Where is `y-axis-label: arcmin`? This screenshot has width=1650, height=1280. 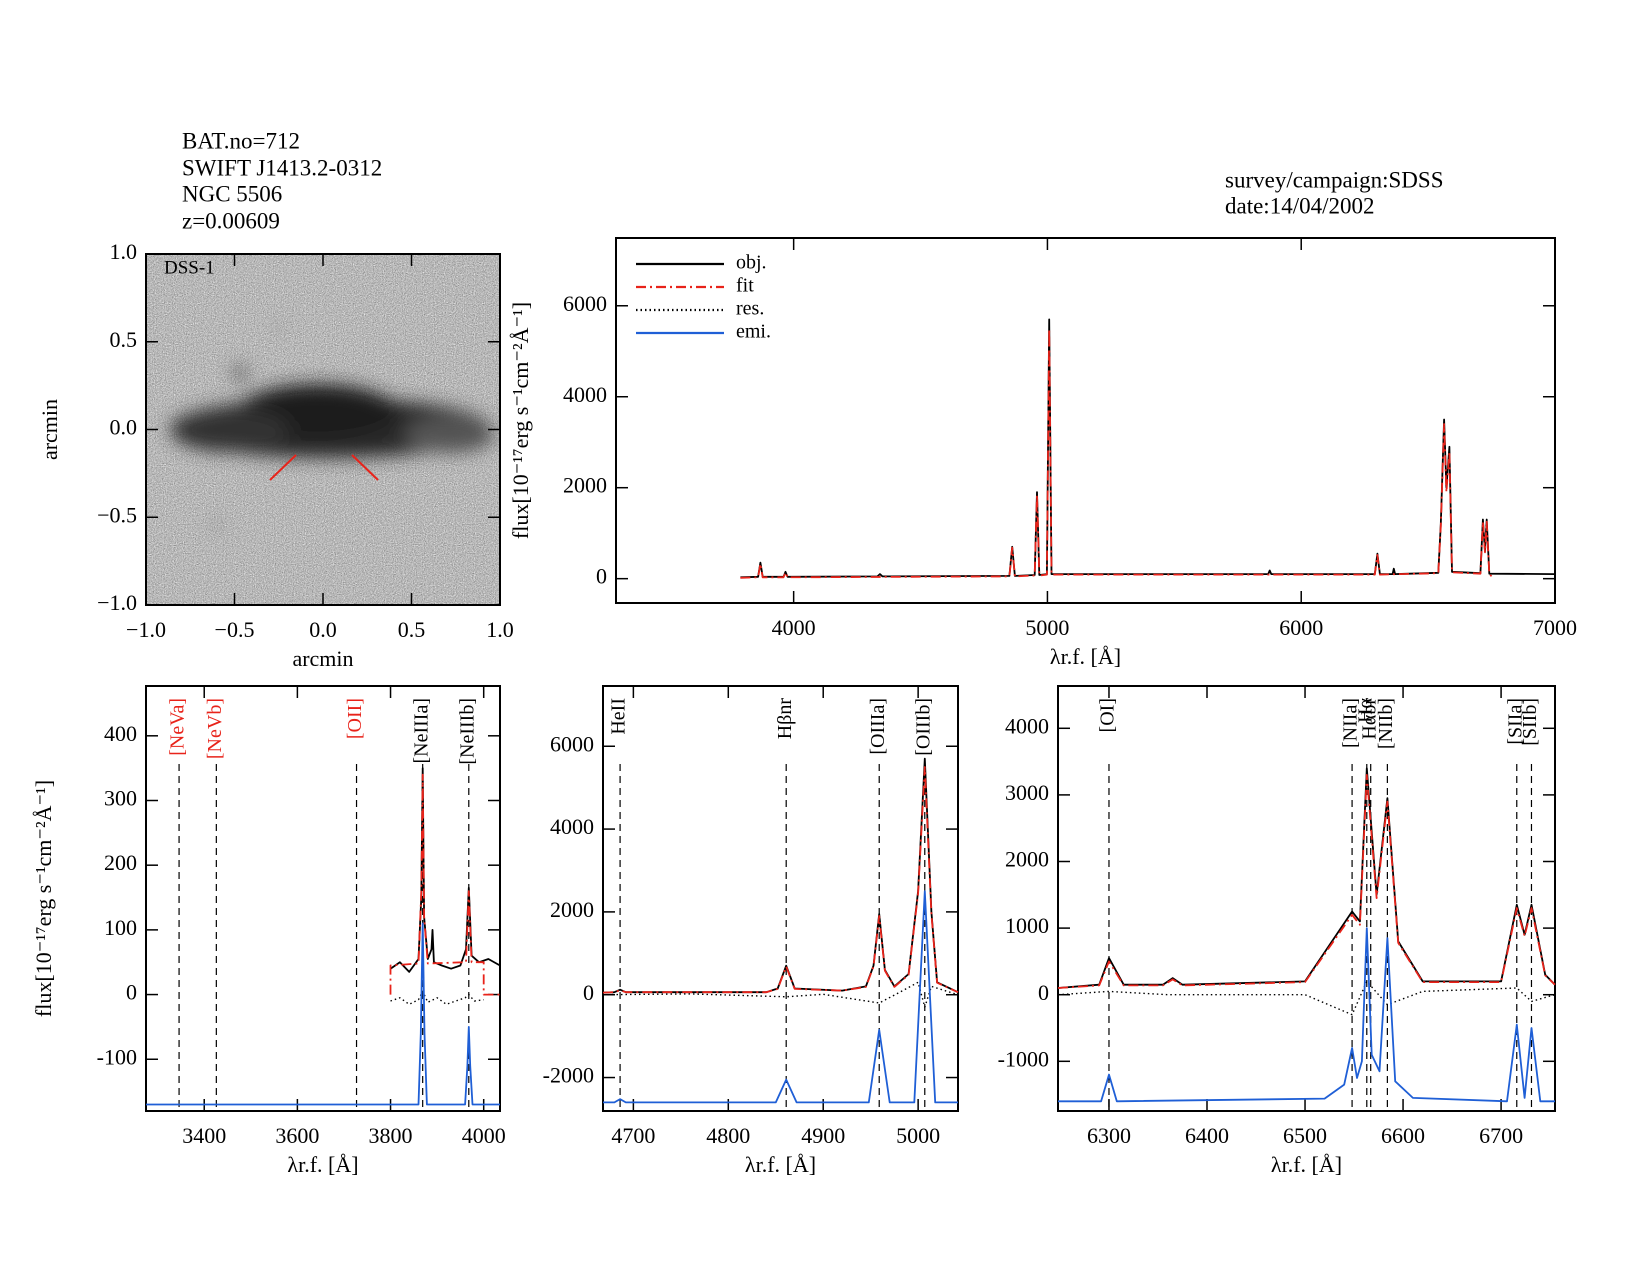 y-axis-label: arcmin is located at coordinates (49, 429).